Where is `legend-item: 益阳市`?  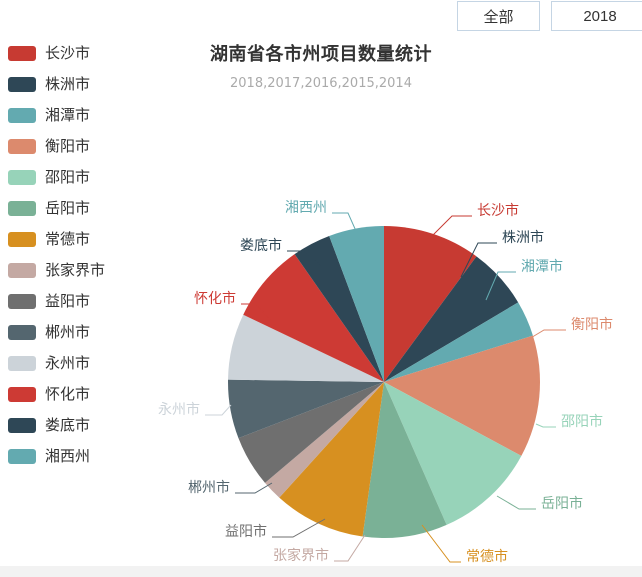
legend-item: 益阳市 is located at coordinates (73, 301).